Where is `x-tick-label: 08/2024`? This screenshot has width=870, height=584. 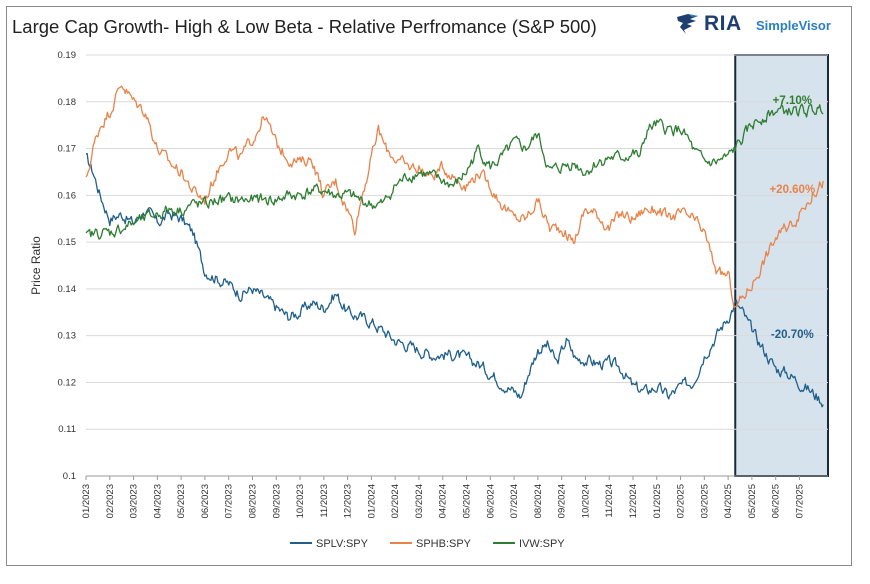 x-tick-label: 08/2024 is located at coordinates (538, 501).